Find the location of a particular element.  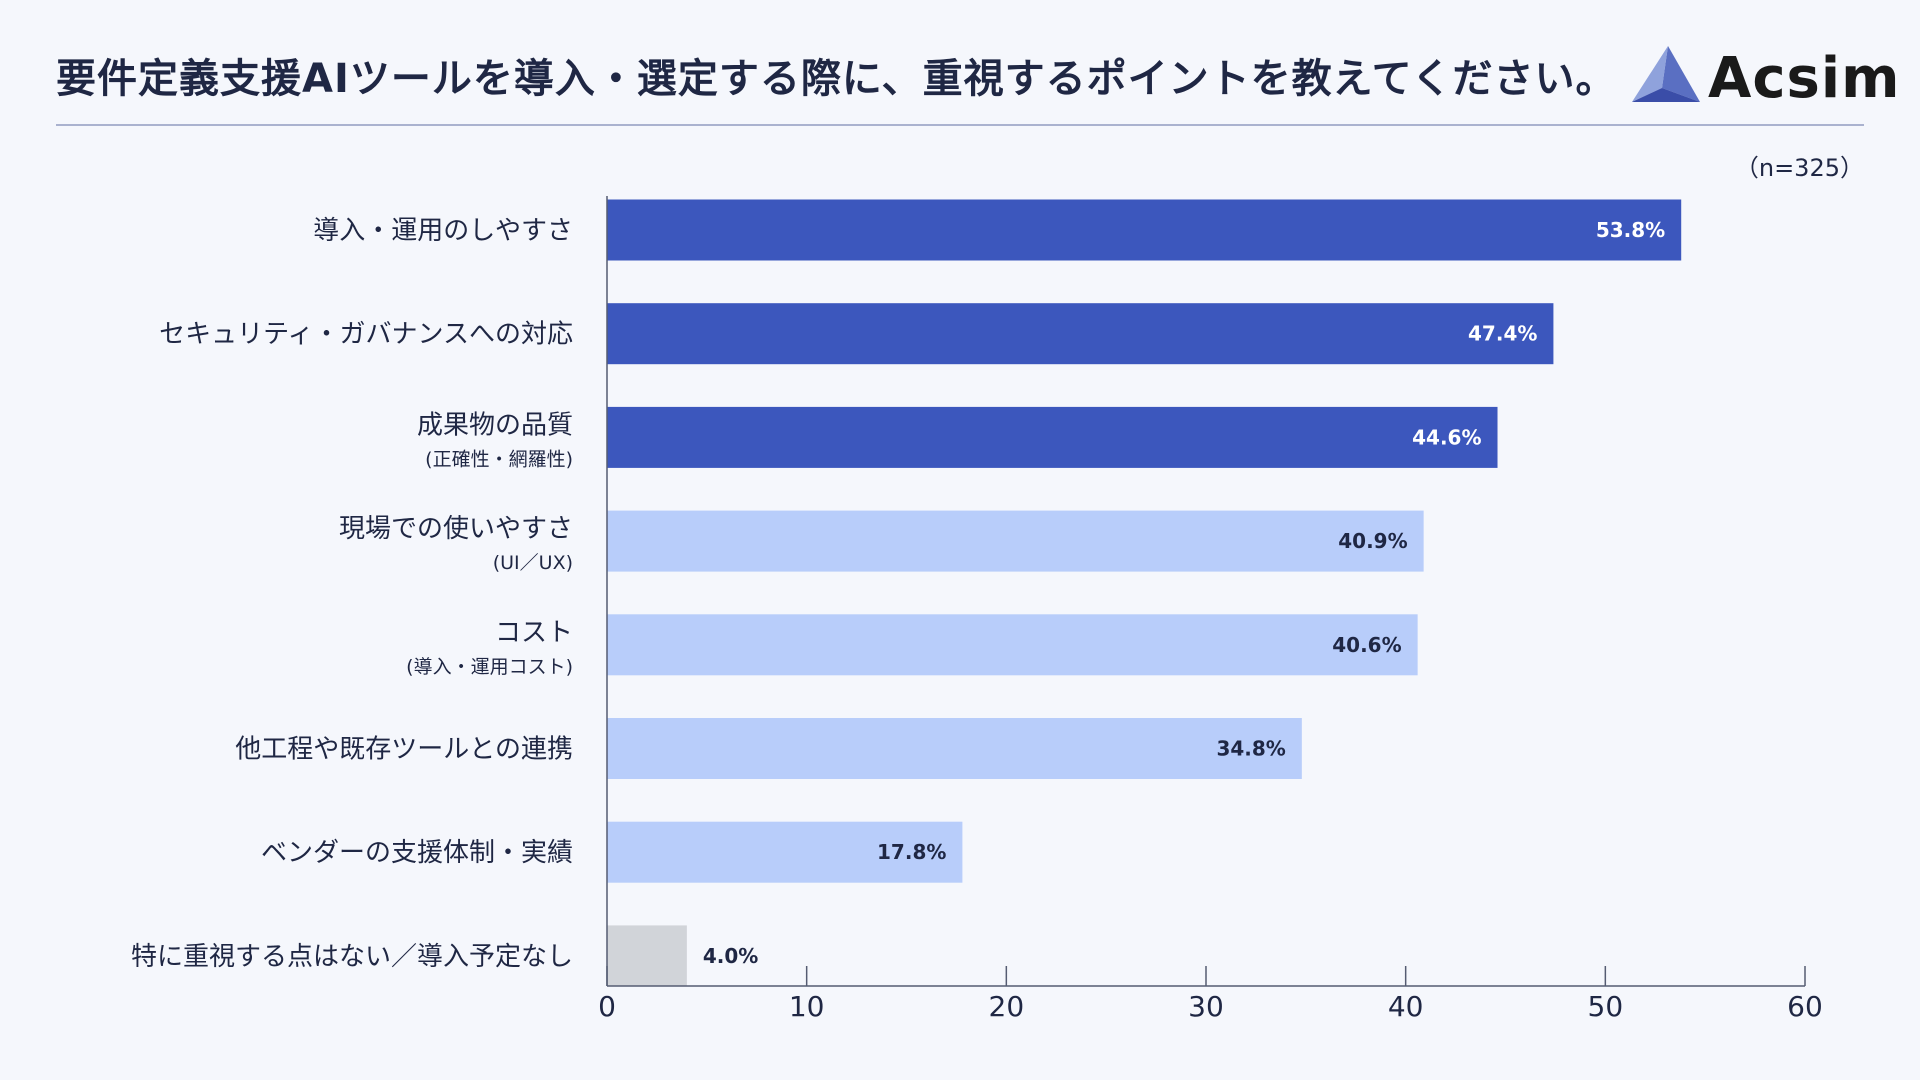

acsim-logo: Acsim is located at coordinates (1763, 75).